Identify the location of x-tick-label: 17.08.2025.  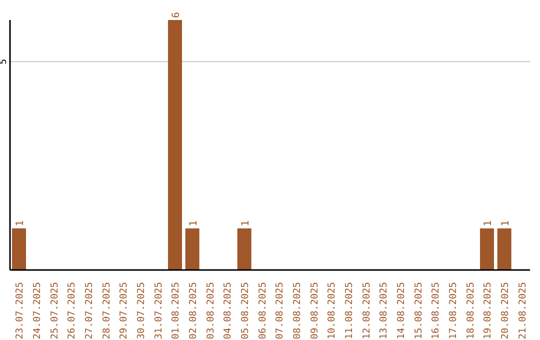
(453, 311).